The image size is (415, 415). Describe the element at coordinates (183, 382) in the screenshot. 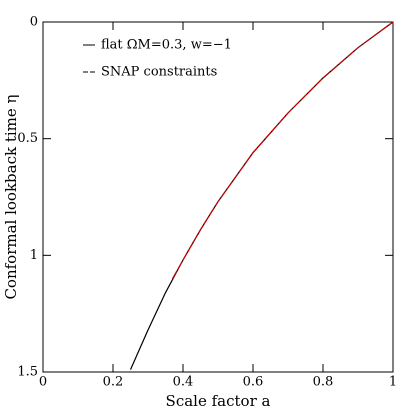

I see `x-tick-label: 0.4` at that location.